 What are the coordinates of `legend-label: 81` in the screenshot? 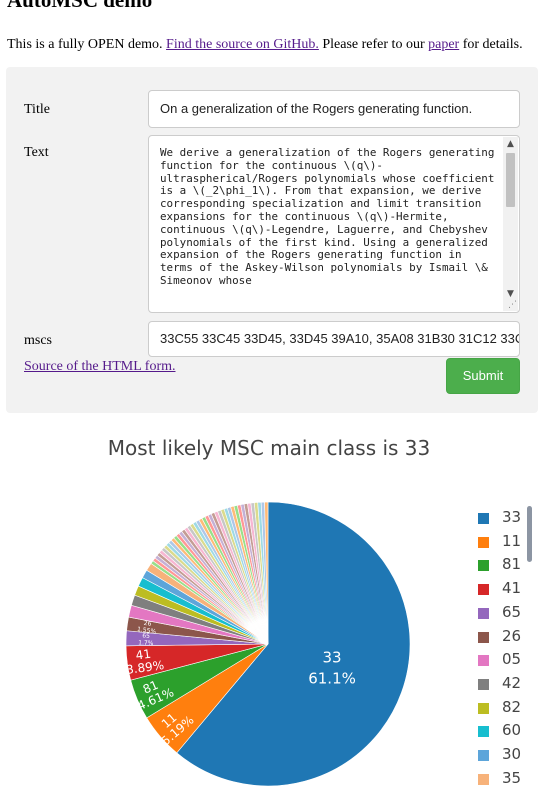 It's located at (512, 564).